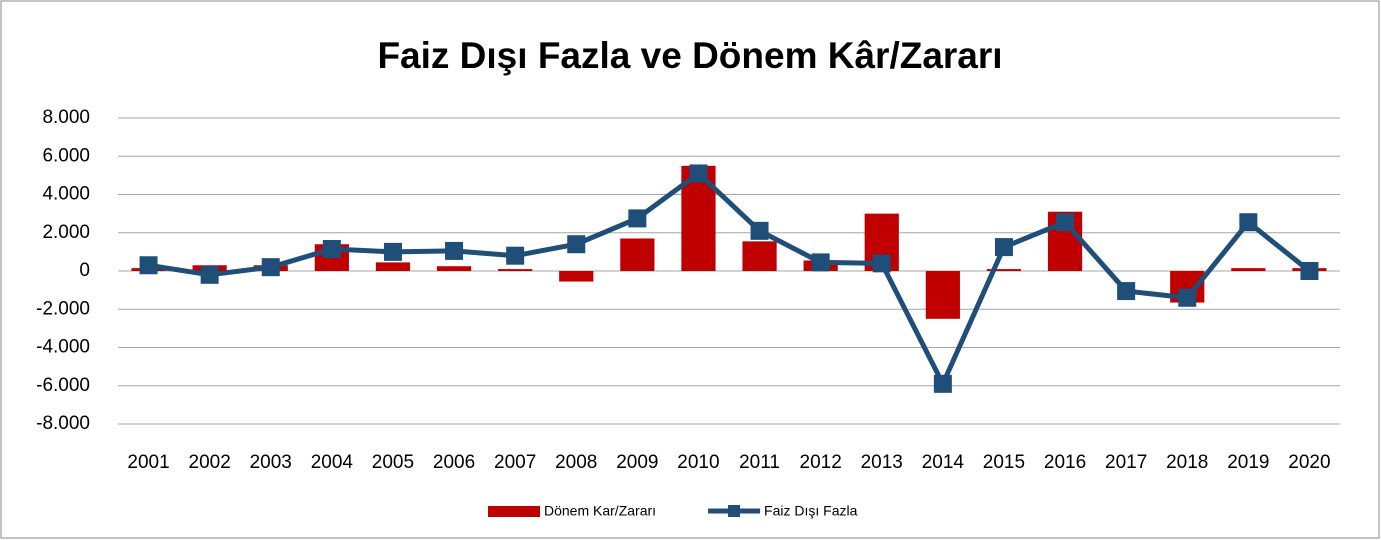 Image resolution: width=1381 pixels, height=540 pixels. I want to click on x-tick-label: 2016, so click(1065, 462).